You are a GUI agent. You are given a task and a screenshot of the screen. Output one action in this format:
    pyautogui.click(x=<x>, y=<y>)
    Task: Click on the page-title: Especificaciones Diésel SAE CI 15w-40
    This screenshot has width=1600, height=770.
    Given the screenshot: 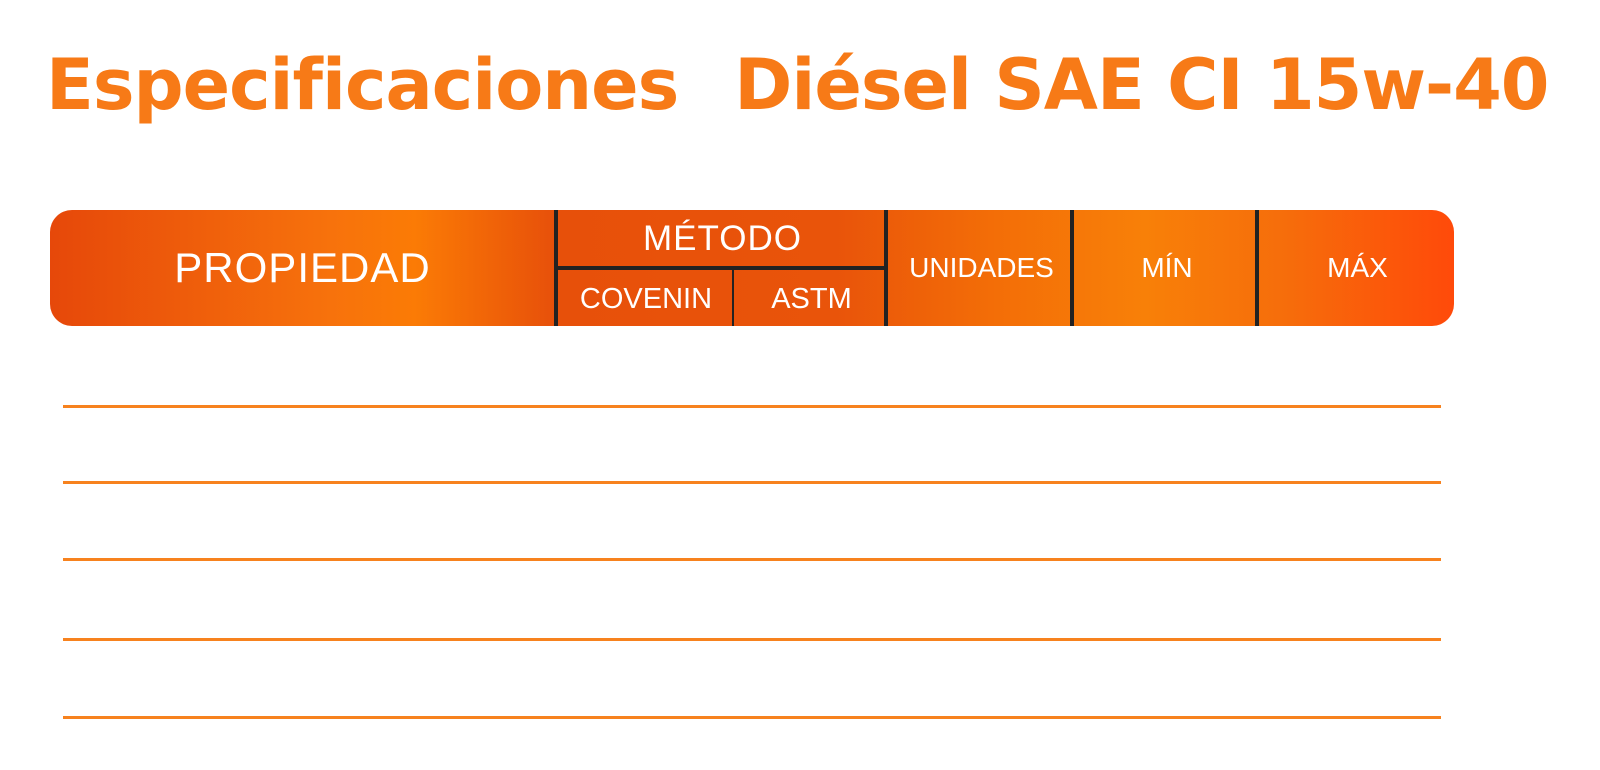 What is the action you would take?
    pyautogui.click(x=798, y=85)
    